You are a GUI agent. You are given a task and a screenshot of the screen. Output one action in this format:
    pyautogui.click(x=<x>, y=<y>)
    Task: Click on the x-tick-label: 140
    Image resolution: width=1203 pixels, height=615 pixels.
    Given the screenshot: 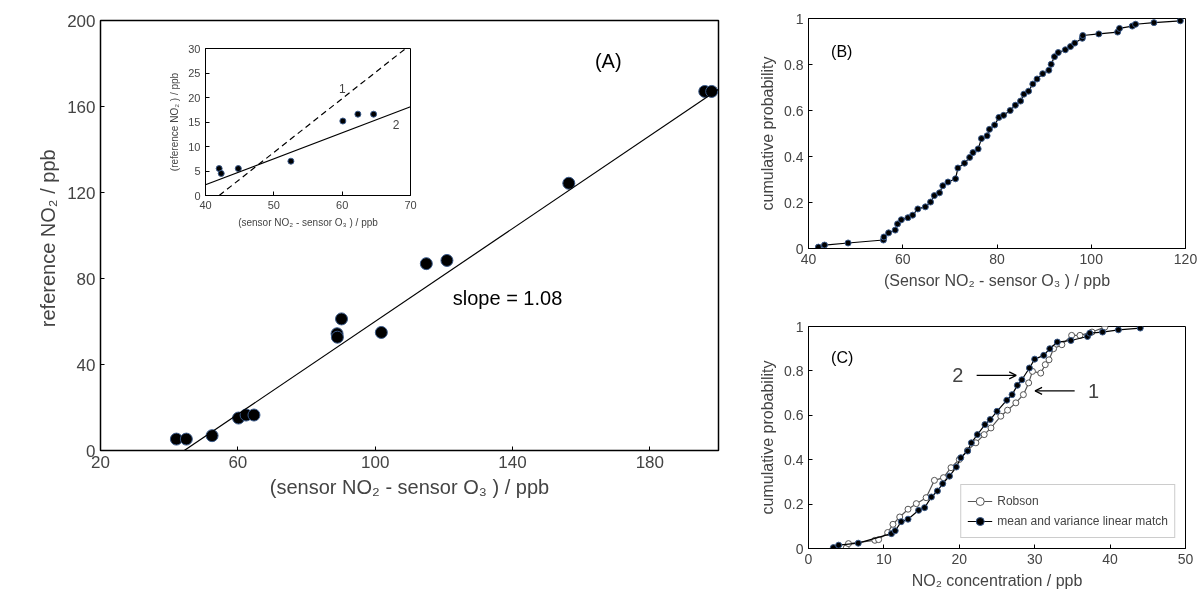 What is the action you would take?
    pyautogui.click(x=512, y=462)
    